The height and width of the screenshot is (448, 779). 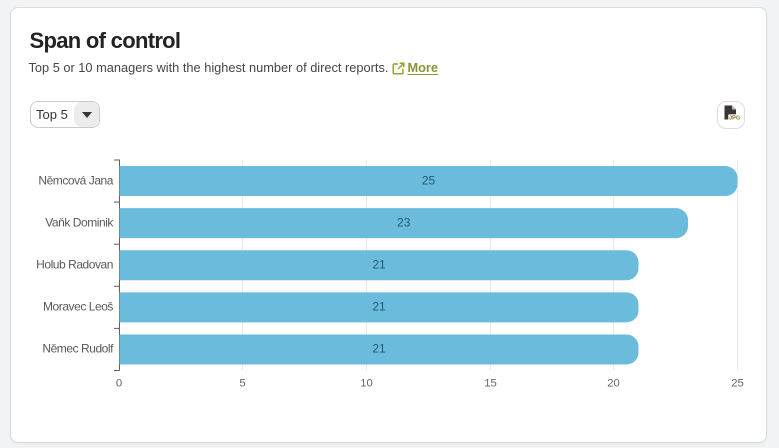 I want to click on svg-text: Němec Rudolf, so click(x=78, y=349).